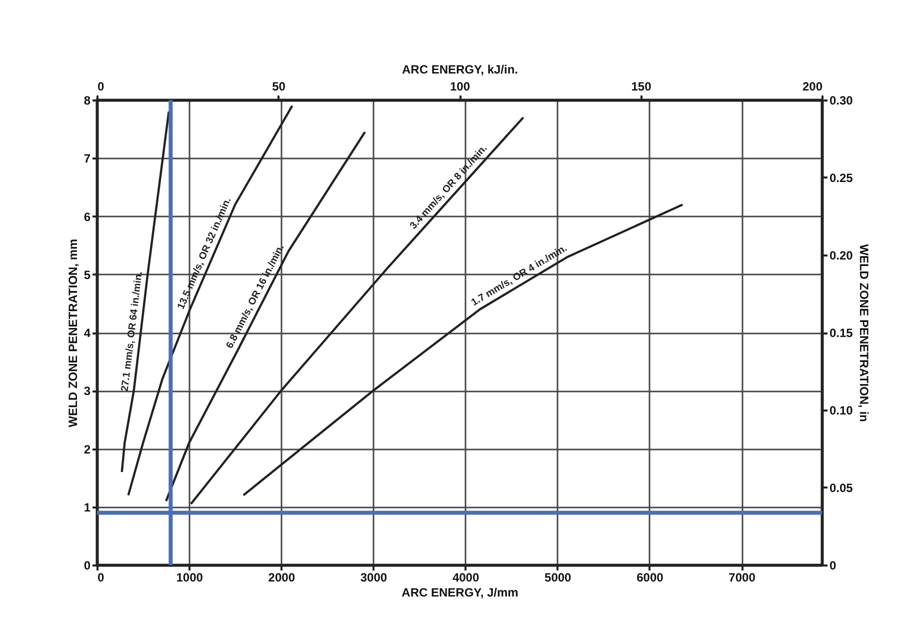 The image size is (908, 625). What do you see at coordinates (87, 391) in the screenshot?
I see `y-tick-label: 3` at bounding box center [87, 391].